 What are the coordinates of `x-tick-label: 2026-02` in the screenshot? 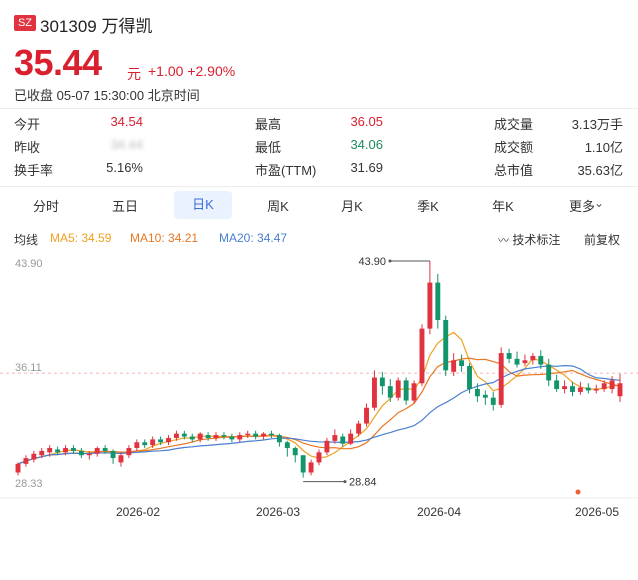 It's located at (138, 512).